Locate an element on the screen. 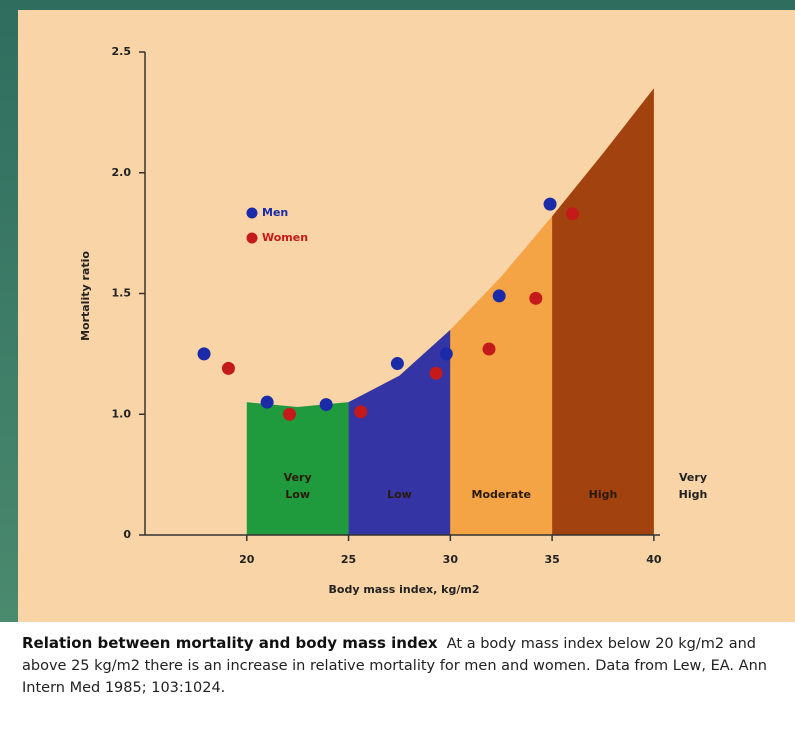  y-tick-label: 1.0 is located at coordinates (122, 413).